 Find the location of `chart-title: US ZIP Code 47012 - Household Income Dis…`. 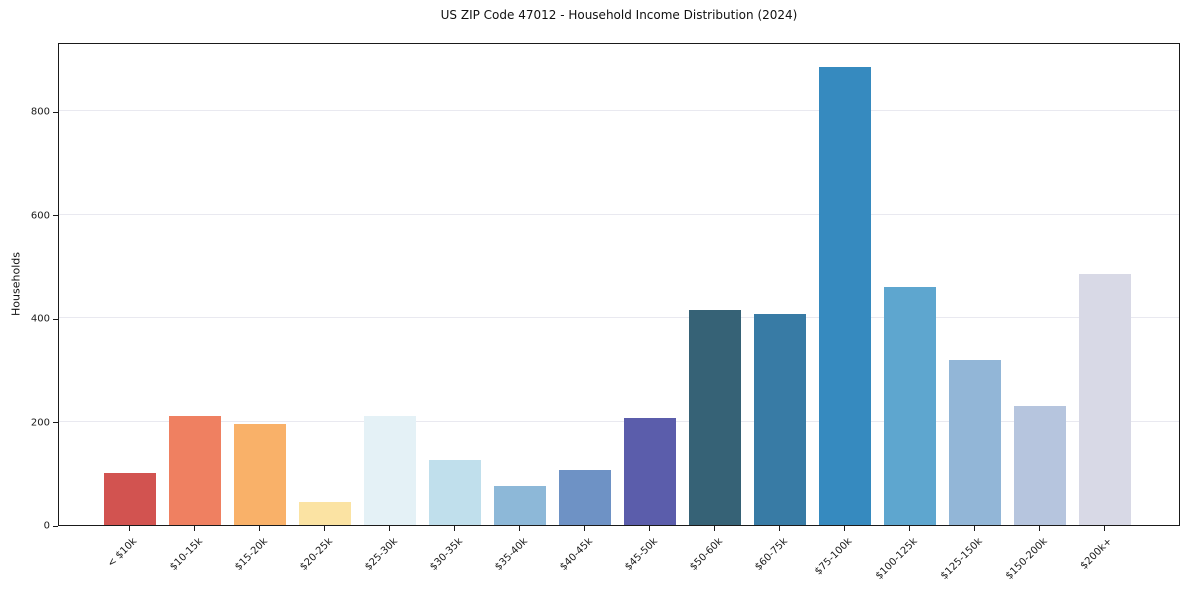

chart-title: US ZIP Code 47012 - Household Income Dis… is located at coordinates (619, 15).